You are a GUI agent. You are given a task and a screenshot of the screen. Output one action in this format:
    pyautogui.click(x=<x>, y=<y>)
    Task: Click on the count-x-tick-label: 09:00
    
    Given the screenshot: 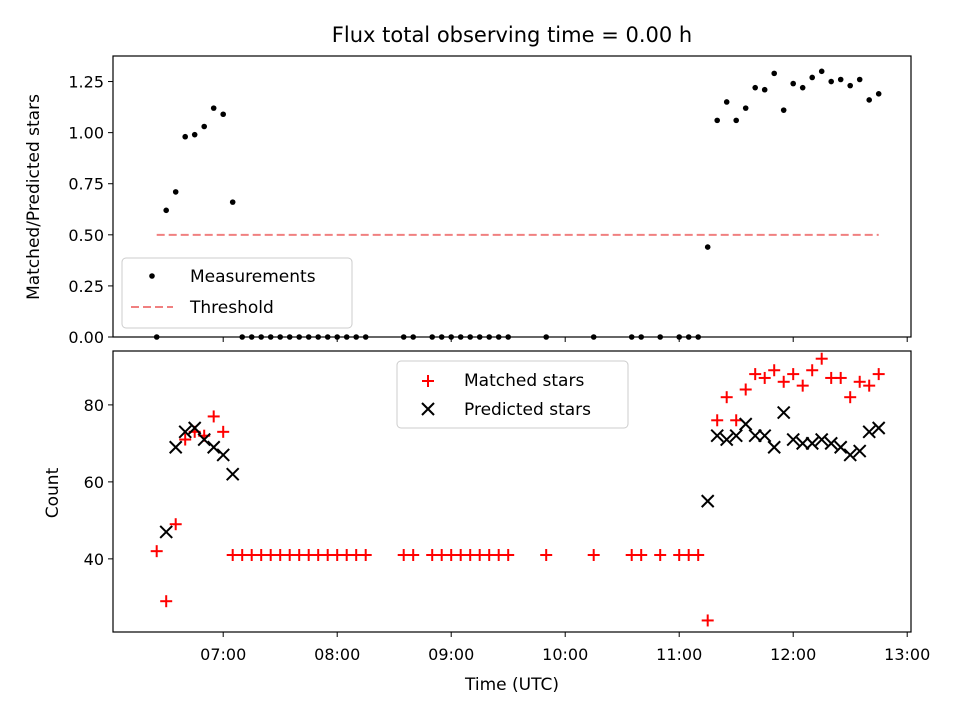 What is the action you would take?
    pyautogui.click(x=451, y=654)
    